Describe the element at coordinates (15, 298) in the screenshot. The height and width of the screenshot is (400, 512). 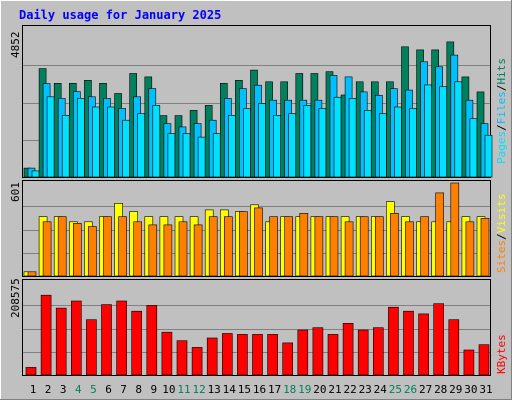
I see `bottom-scale-label: 208575` at that location.